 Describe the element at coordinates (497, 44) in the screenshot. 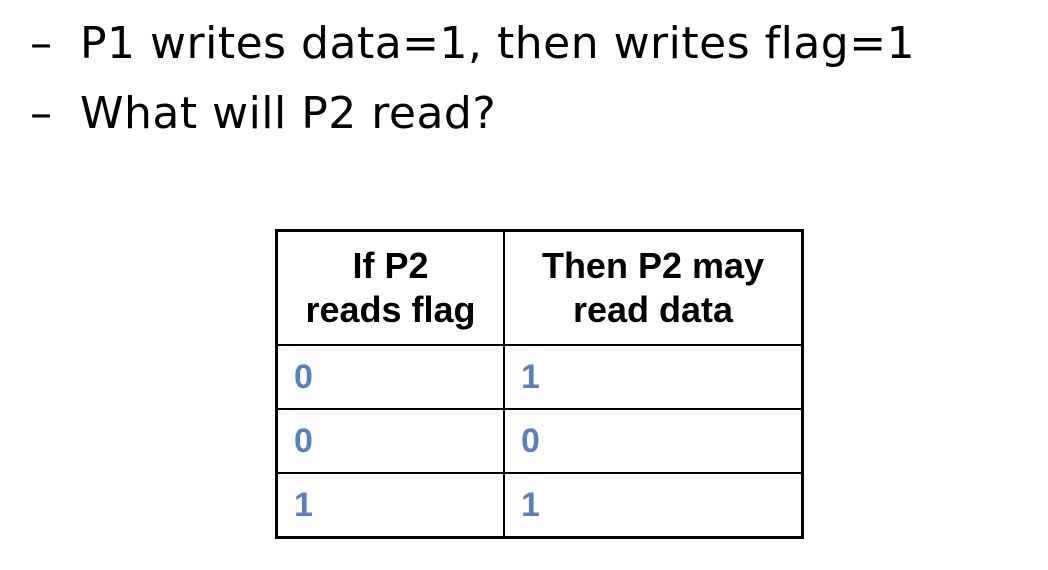

I see `bullet-text: P1 writes data=1, then writes flag=1` at that location.